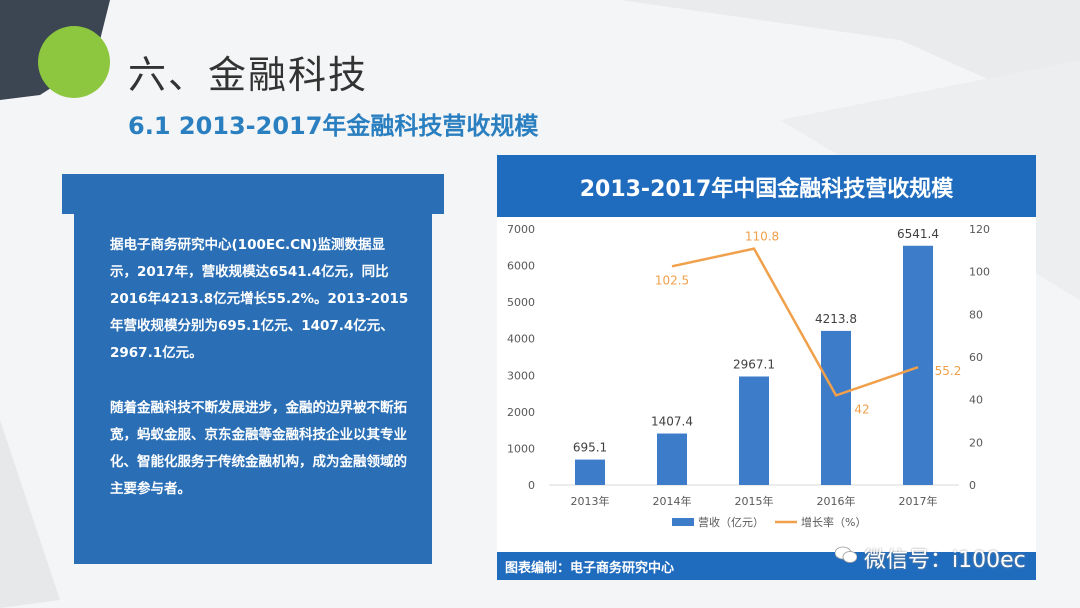 This screenshot has height=608, width=1080. Describe the element at coordinates (972, 485) in the screenshot. I see `y2-tick-label: 0` at that location.